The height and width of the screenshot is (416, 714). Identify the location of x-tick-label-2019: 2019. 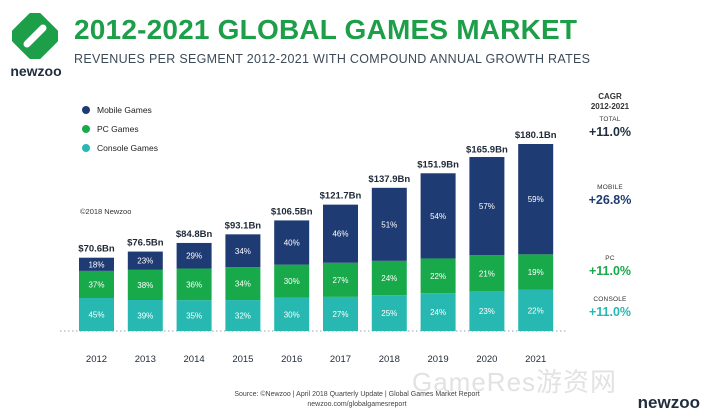
(438, 359).